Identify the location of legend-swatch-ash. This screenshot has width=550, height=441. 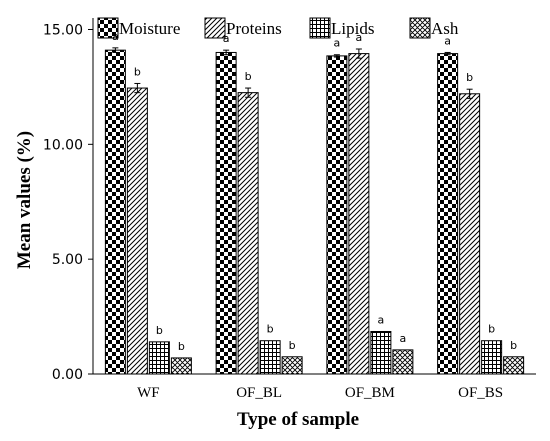
(420, 28).